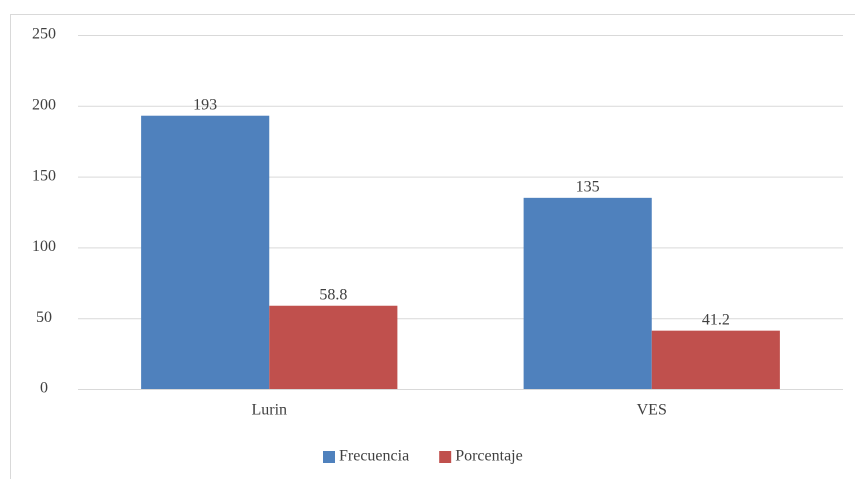 The height and width of the screenshot is (479, 855). Describe the element at coordinates (374, 456) in the screenshot. I see `legend-label: Frecuencia` at that location.